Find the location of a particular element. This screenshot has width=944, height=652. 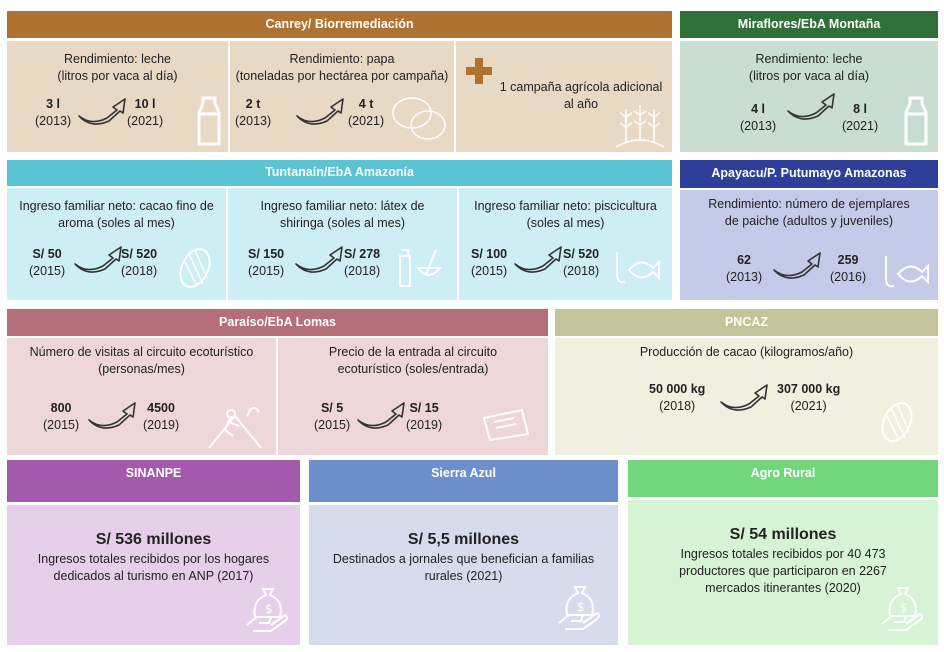

amount-value: S/ 536 millones is located at coordinates (153, 539).